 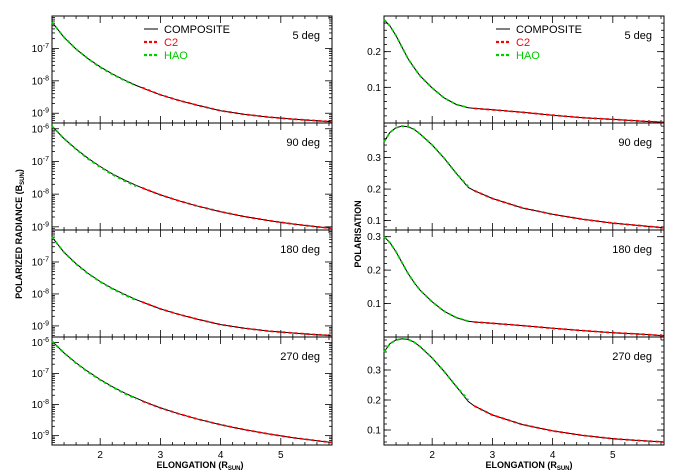 I want to click on right-x-axis-title: ELONGATION (RSUN), so click(x=529, y=466).